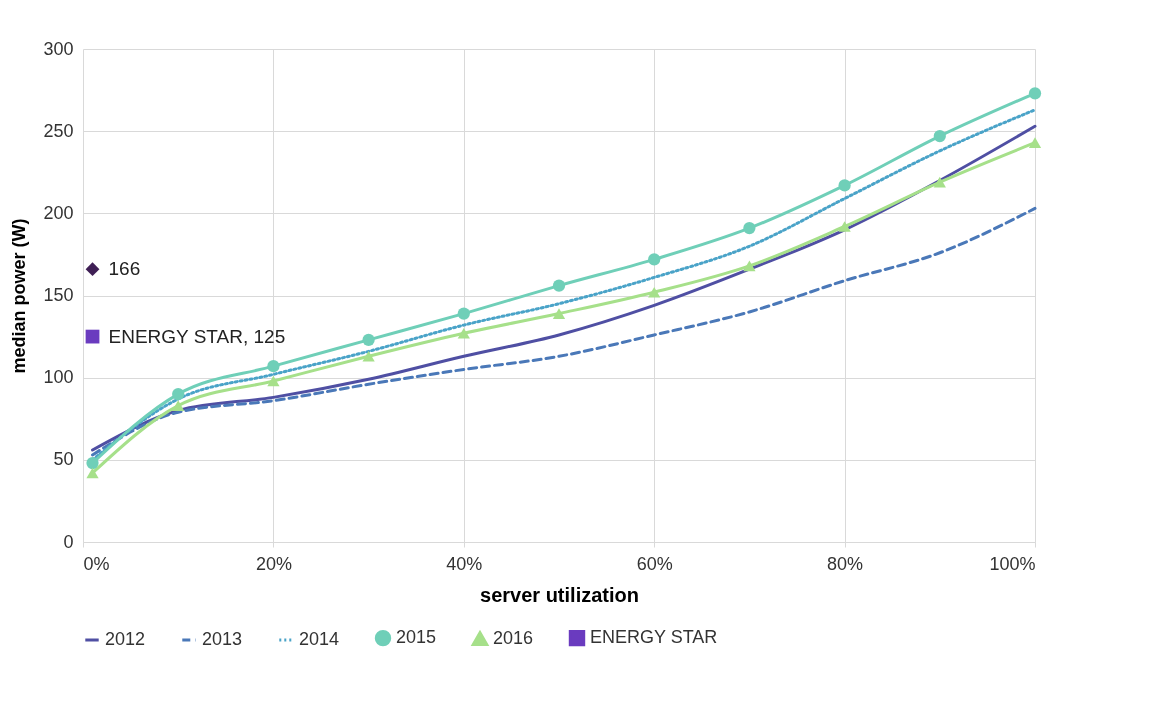 The image size is (1156, 715). Describe the element at coordinates (654, 637) in the screenshot. I see `legend-label: ENERGY STAR` at that location.